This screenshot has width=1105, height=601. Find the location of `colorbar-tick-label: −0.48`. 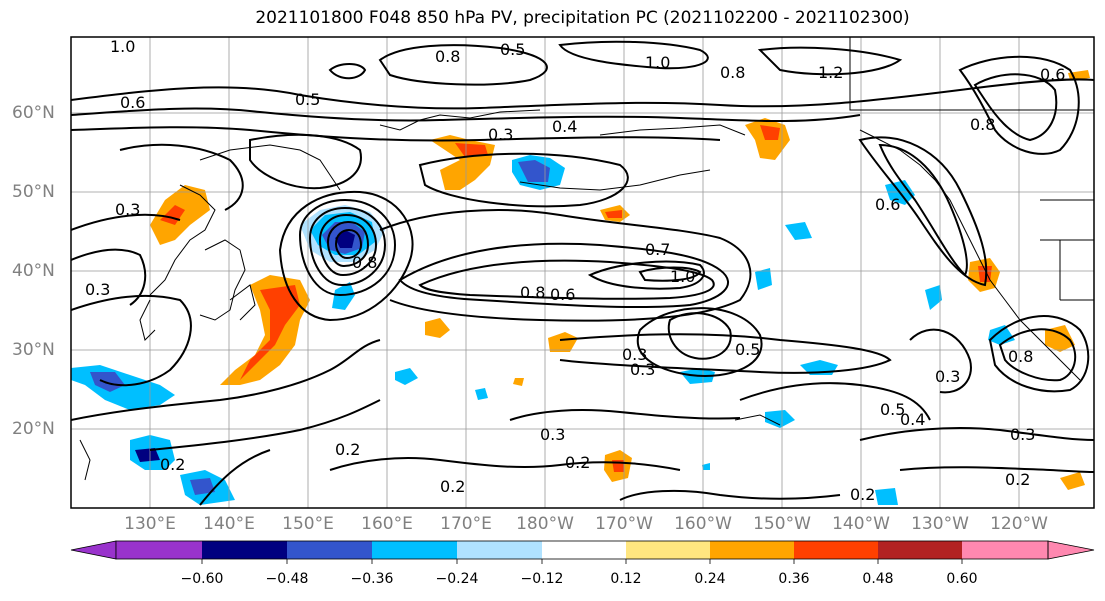

colorbar-tick-label: −0.48 is located at coordinates (287, 579).